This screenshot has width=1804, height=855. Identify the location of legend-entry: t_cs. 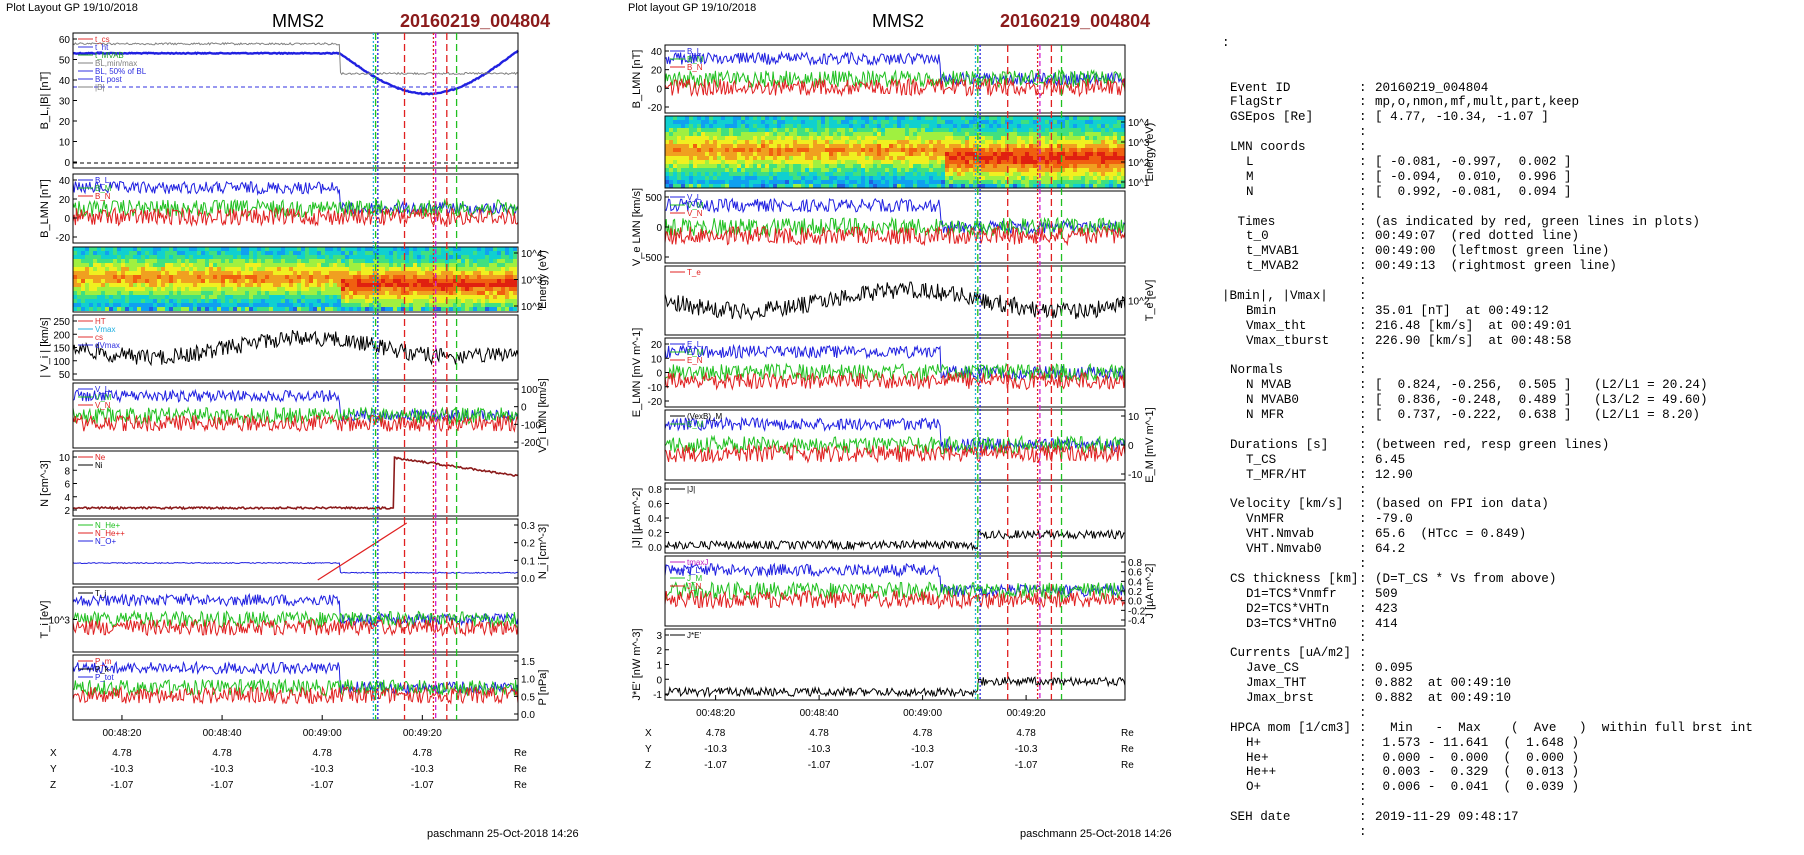
(102, 39).